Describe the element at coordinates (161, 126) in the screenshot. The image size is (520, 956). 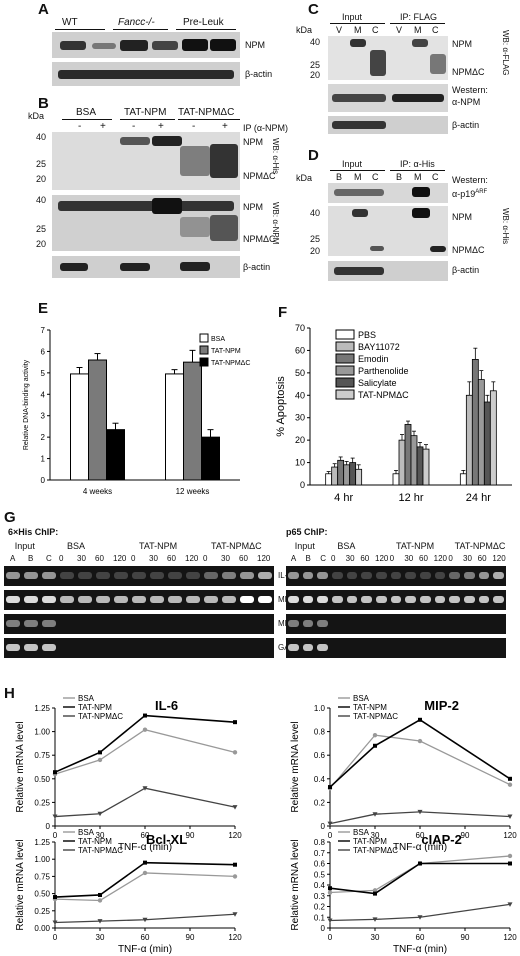
I see `sign: +` at that location.